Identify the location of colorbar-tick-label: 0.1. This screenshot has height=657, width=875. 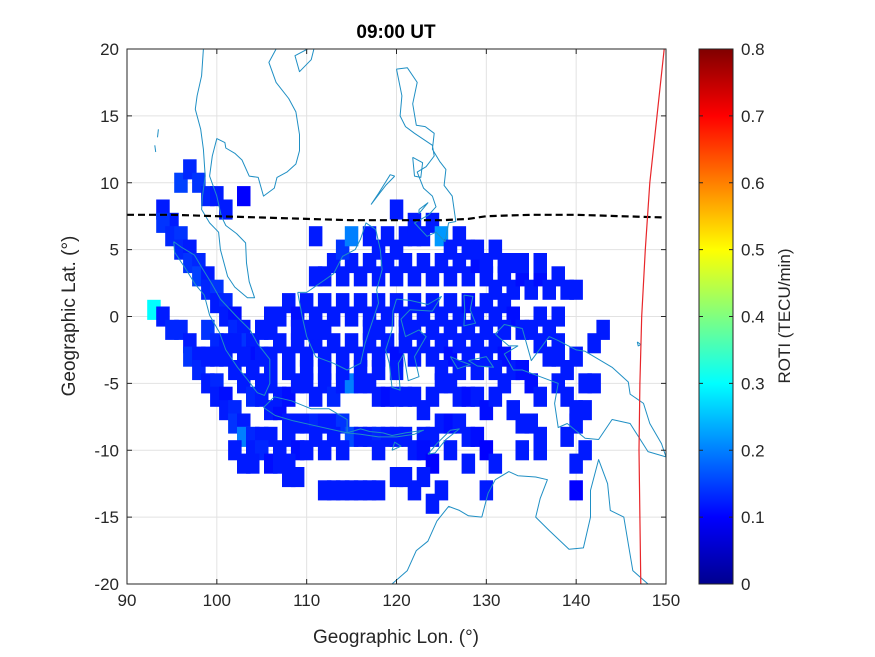
(753, 517).